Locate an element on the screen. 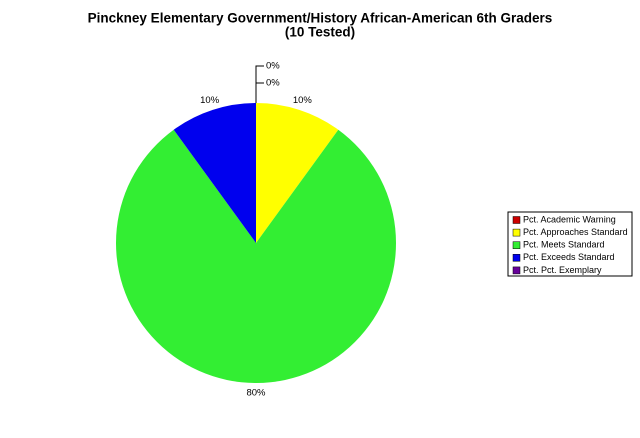  legend-label: Pct. Pct. Exemplary is located at coordinates (562, 270).